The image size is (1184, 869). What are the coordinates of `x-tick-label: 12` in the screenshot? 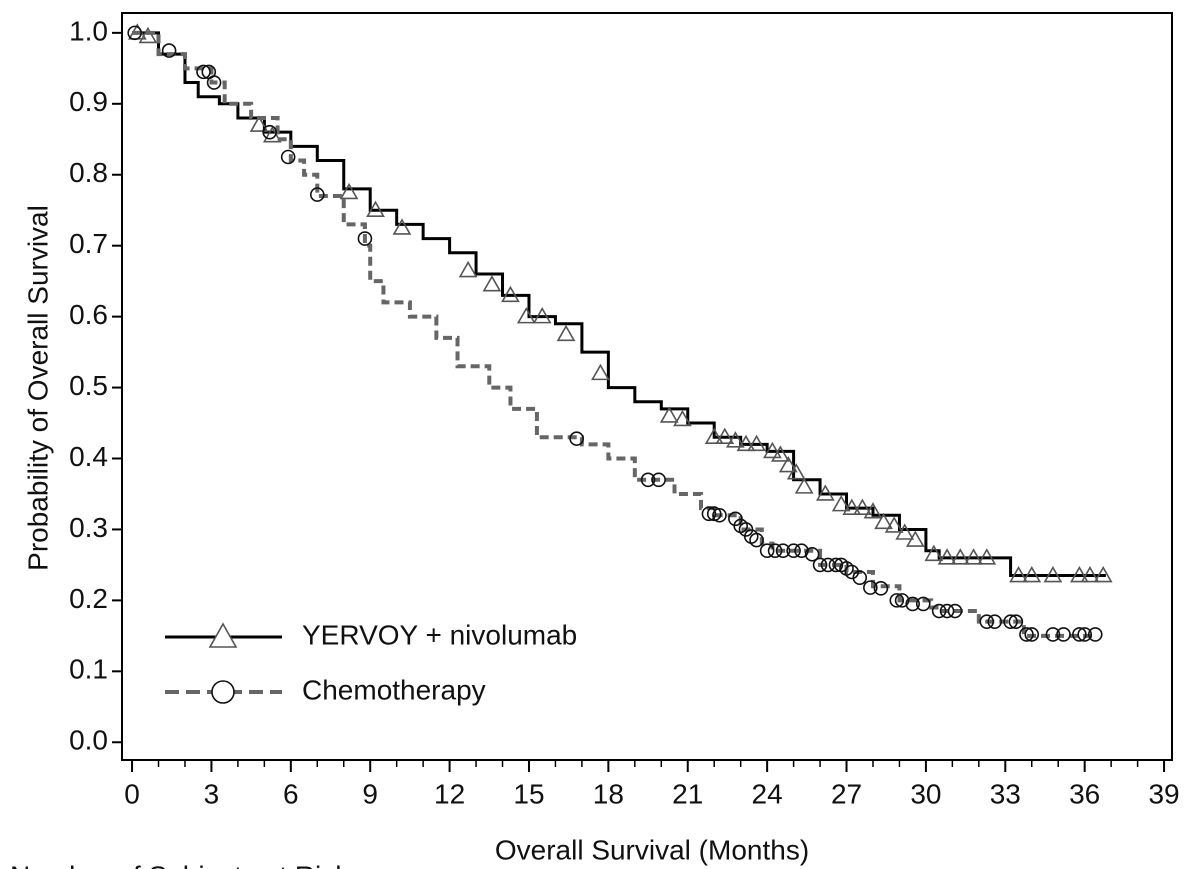 It's located at (449, 793).